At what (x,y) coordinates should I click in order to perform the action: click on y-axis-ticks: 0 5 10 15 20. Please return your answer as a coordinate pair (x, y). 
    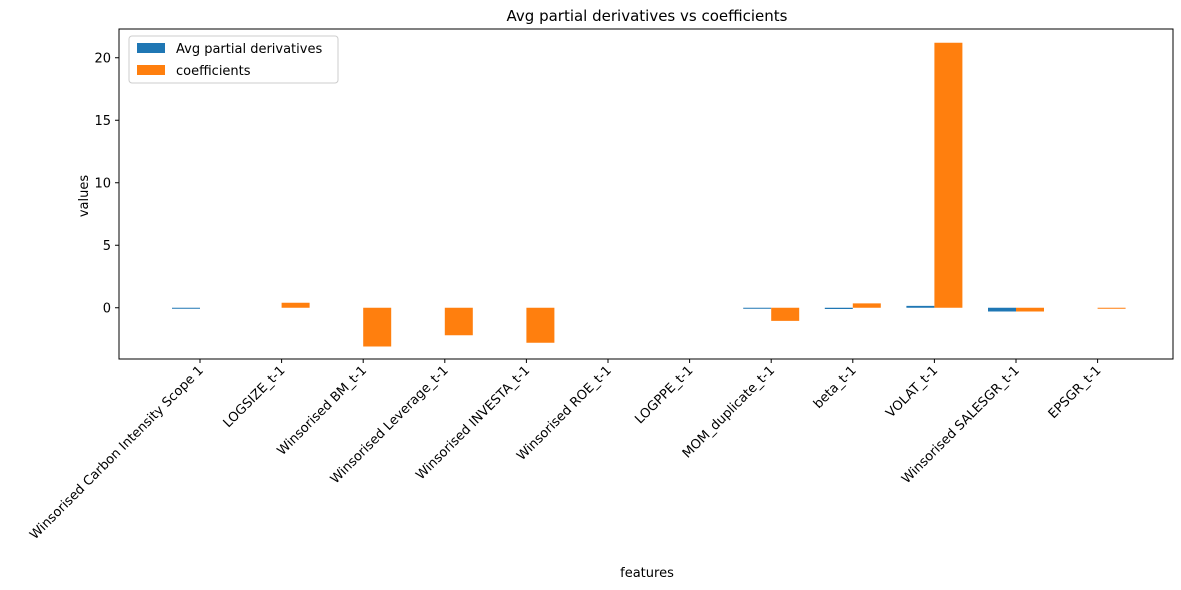
    Looking at the image, I should click on (106, 183).